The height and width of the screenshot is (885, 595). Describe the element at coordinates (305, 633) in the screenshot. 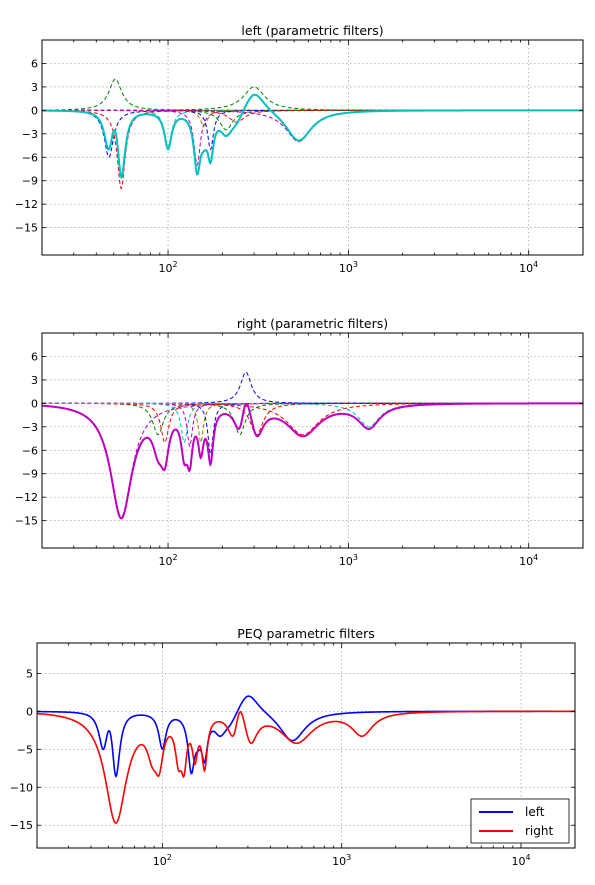

I see `chart-title: PEQ parametric filters` at that location.